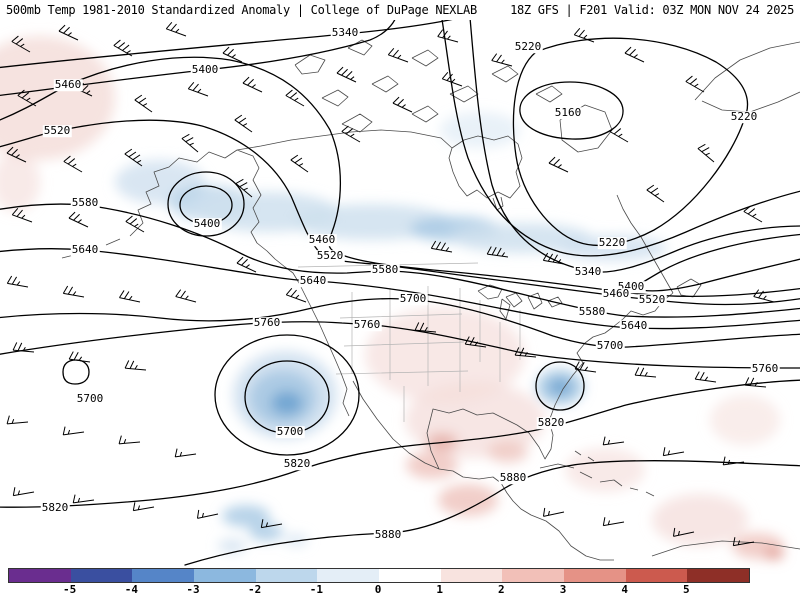 This screenshot has height=600, width=800. Describe the element at coordinates (70, 589) in the screenshot. I see `colorbar-tick: -5` at that location.